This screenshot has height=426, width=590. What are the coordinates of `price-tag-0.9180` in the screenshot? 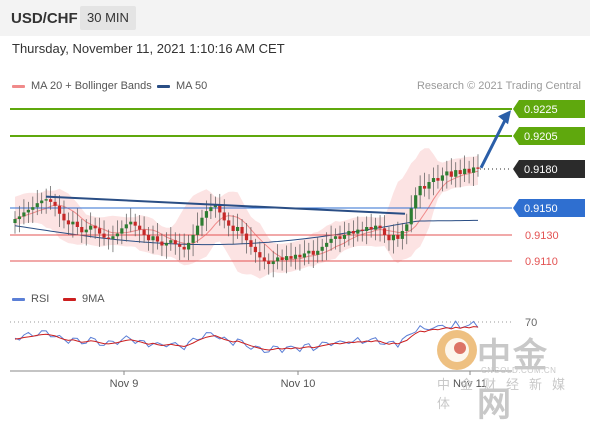 It's located at (549, 169).